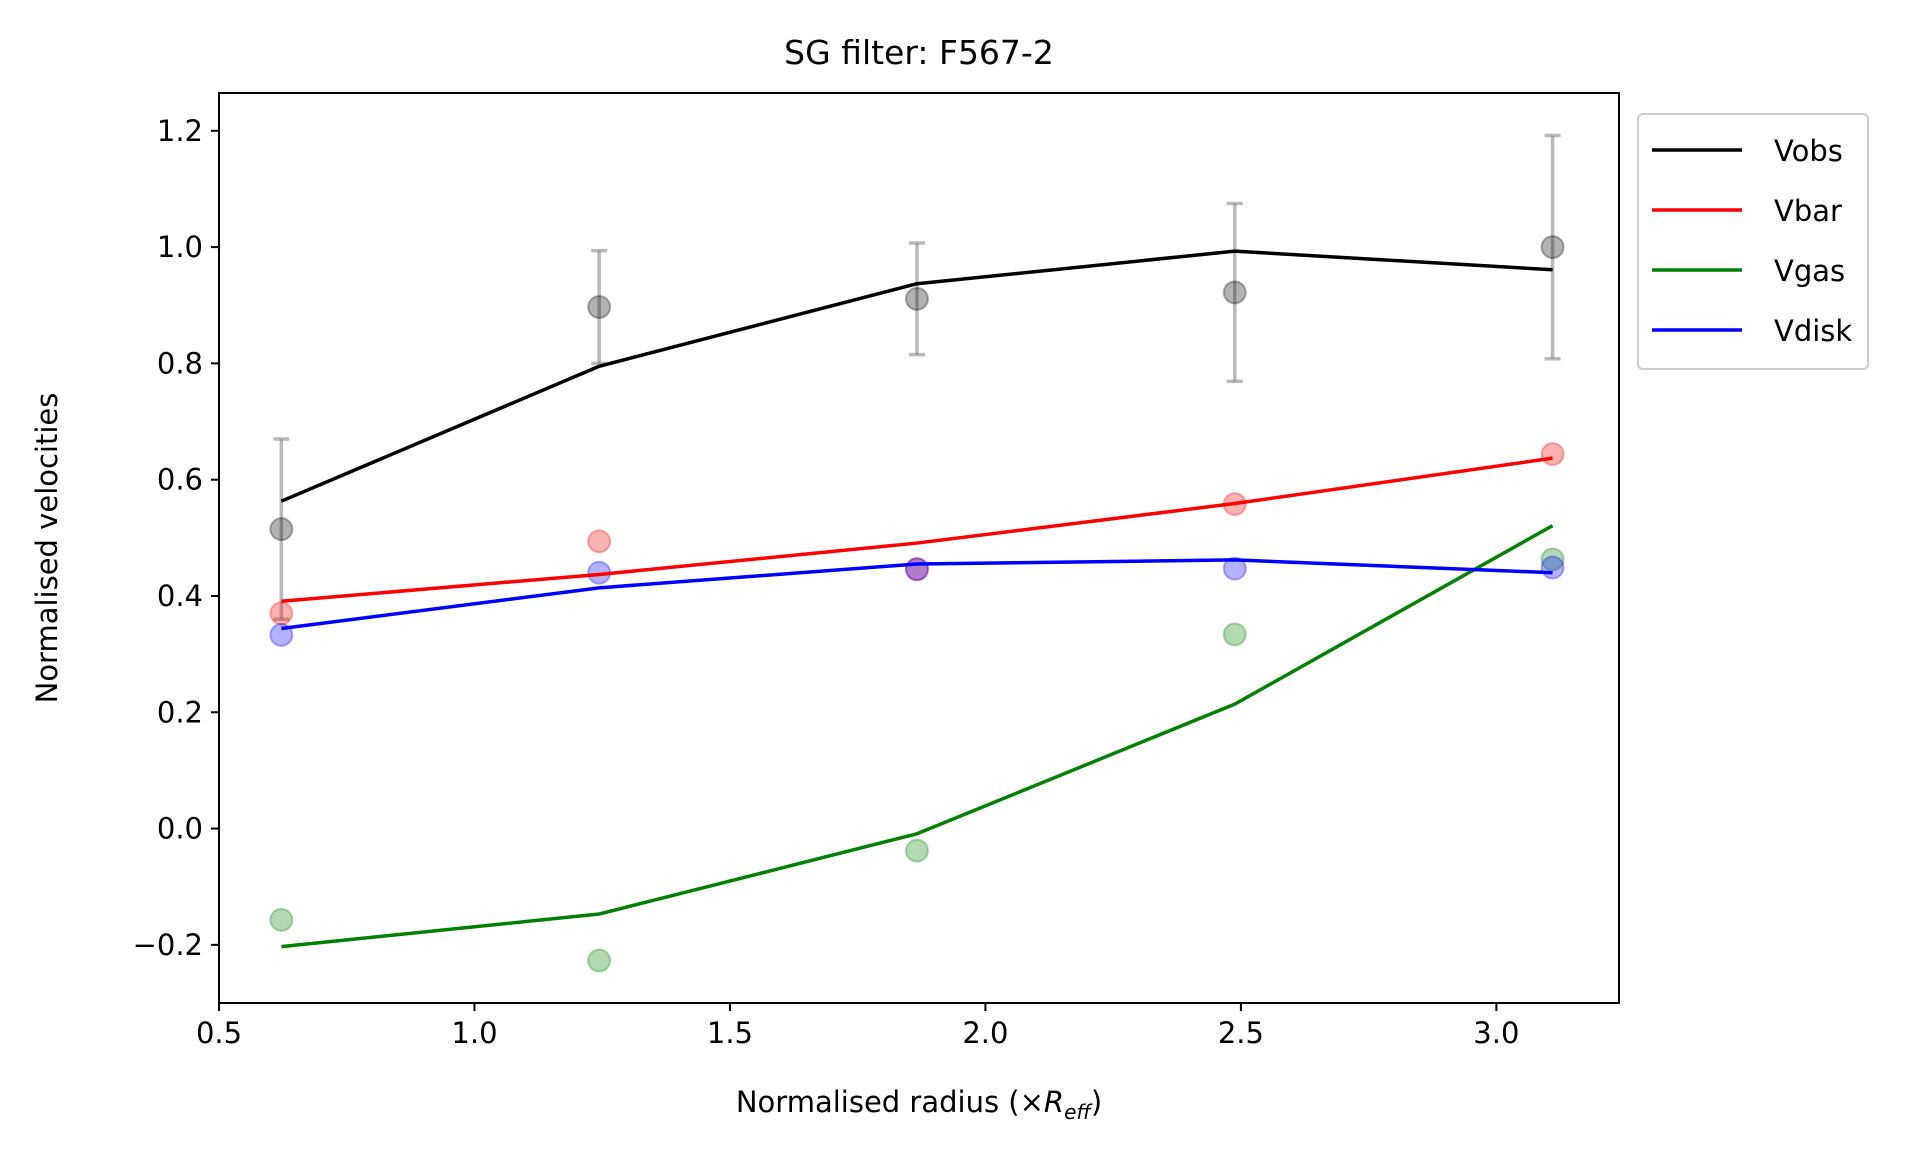  Describe the element at coordinates (890, 1102) in the screenshot. I see `x-axis-label-text: Normalised radius (×` at that location.